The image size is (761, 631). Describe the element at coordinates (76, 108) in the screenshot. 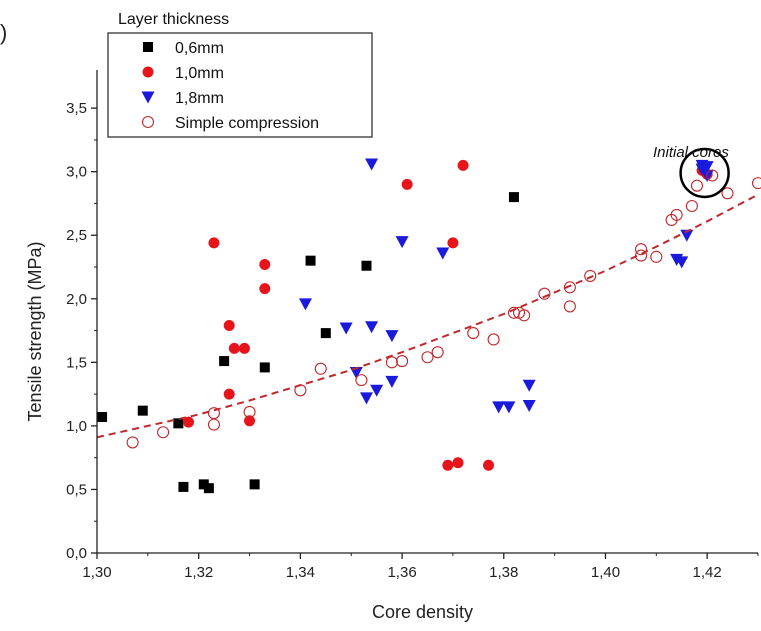

I see `y-tick-label: 3,5` at that location.